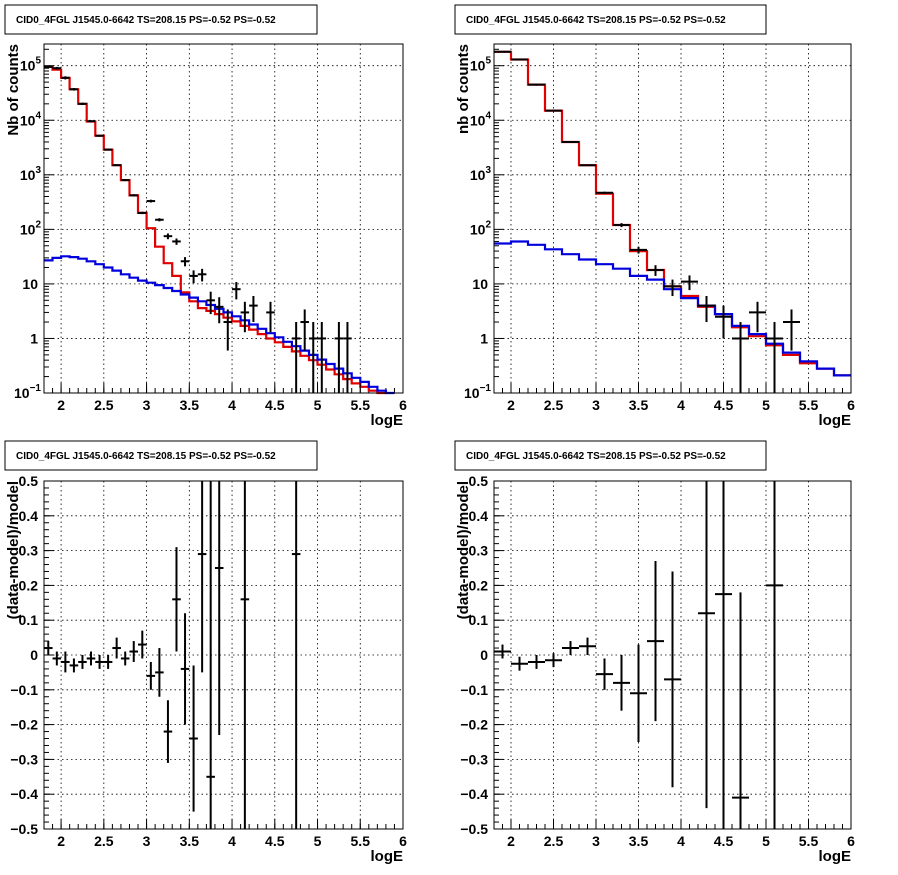  I want to click on y-tick-label: 10⁻¹, so click(477, 392).